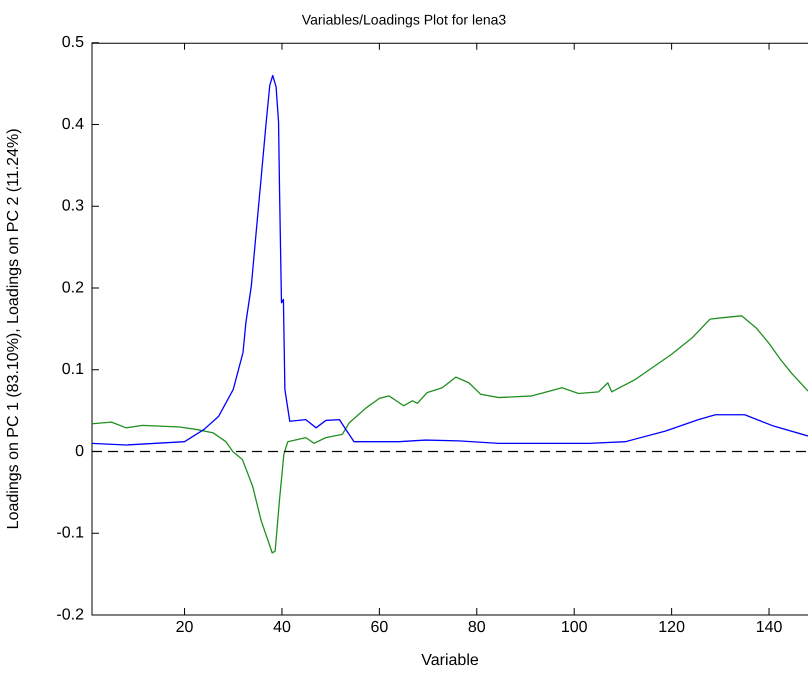  I want to click on chart-title: Variables/Loadings Plot for lena3, so click(404, 19).